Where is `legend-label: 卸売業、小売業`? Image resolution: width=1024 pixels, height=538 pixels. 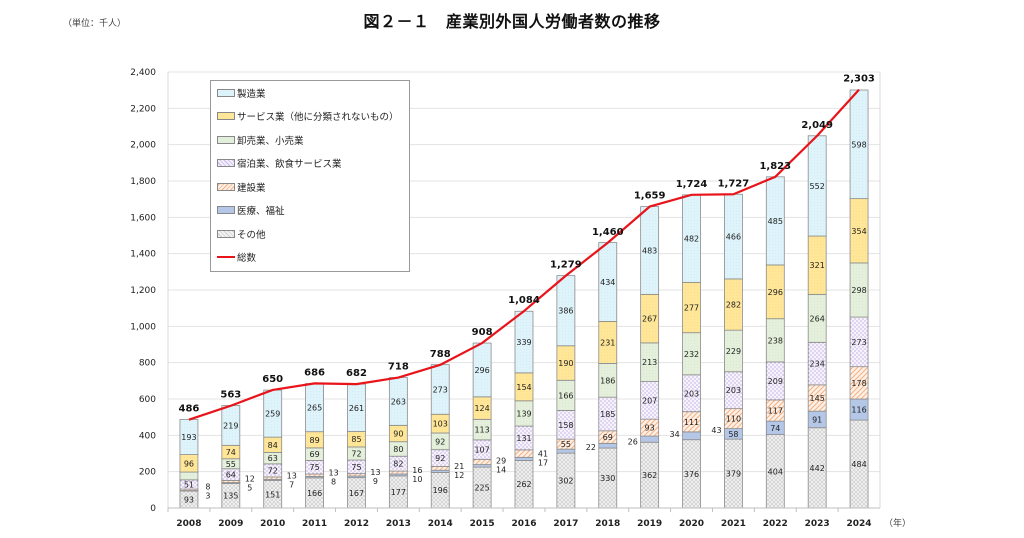 legend-label: 卸売業、小売業 is located at coordinates (270, 141).